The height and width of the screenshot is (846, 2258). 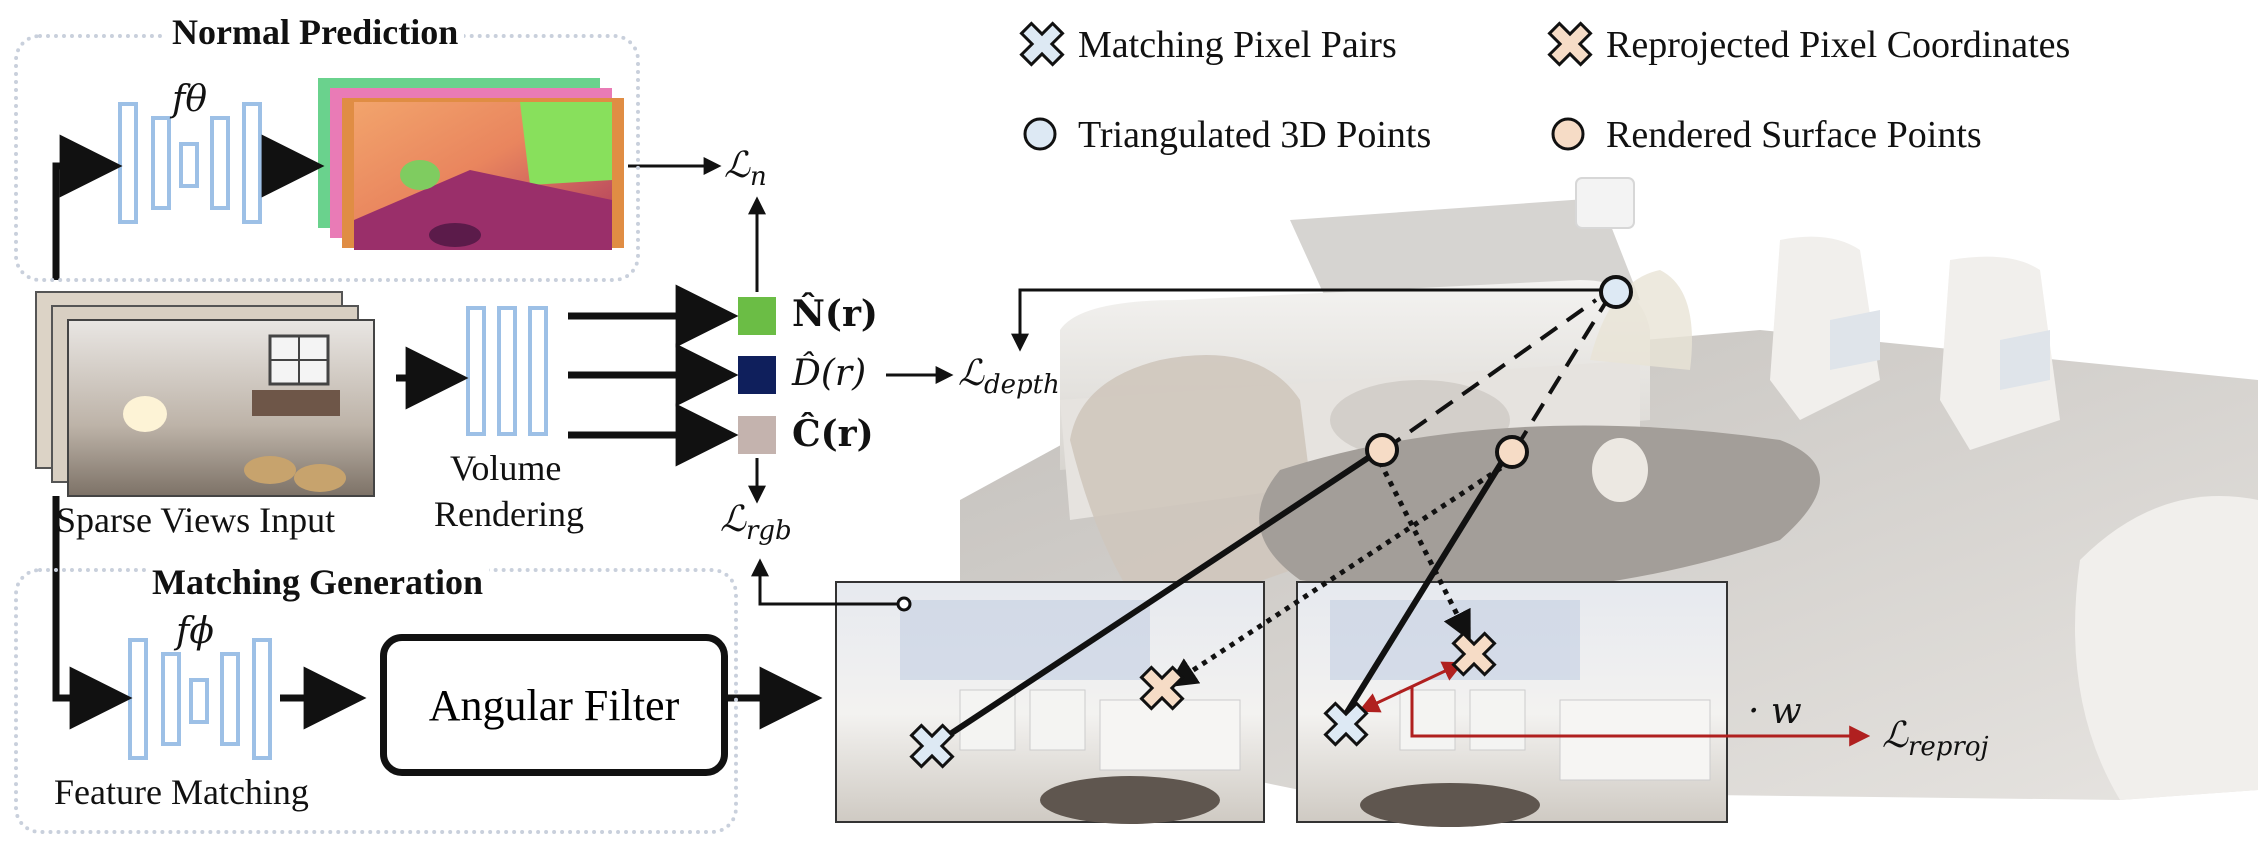 What do you see at coordinates (829, 373) in the screenshot?
I see `depth-render-label: D̂(r)` at bounding box center [829, 373].